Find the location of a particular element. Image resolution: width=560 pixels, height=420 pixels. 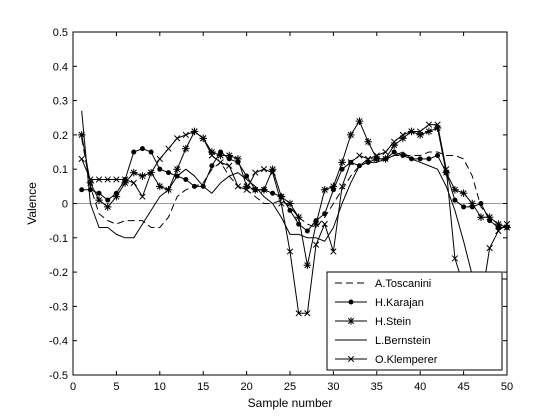

x-tick-label: 20 is located at coordinates (246, 387).